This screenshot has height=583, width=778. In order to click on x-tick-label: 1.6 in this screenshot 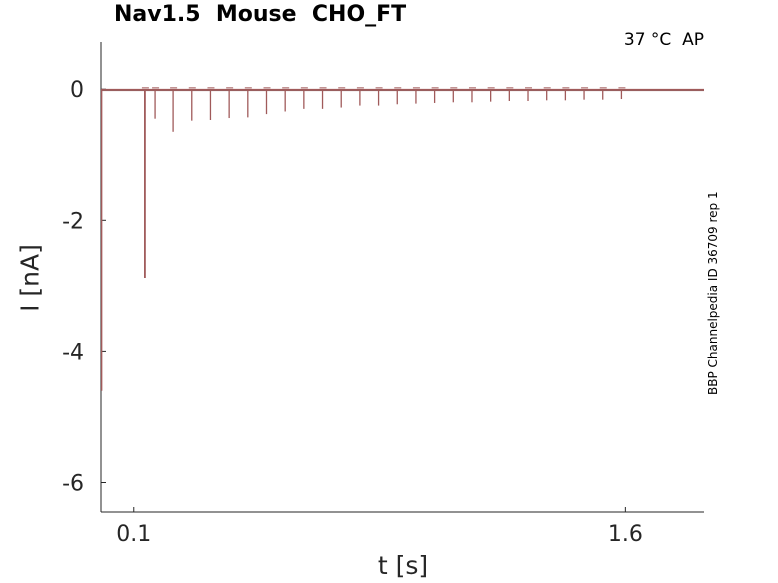, I will do `click(625, 534)`.